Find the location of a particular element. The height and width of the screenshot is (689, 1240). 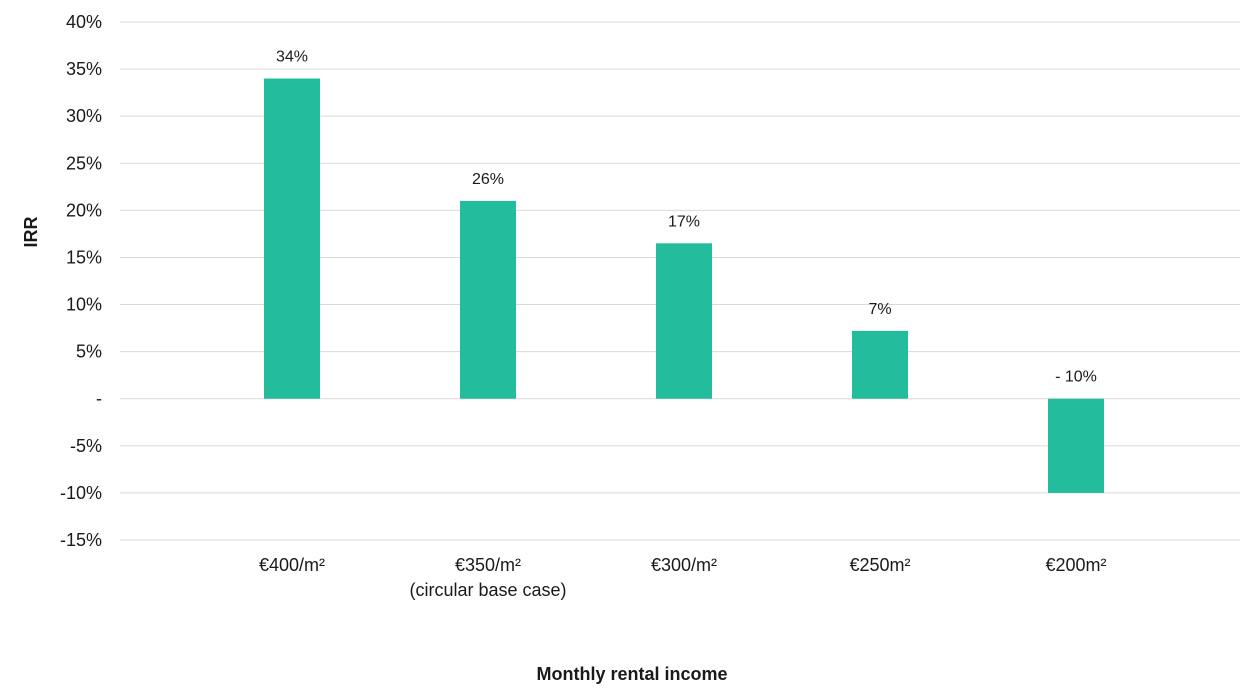

y-tick-label: -10% is located at coordinates (81, 493).